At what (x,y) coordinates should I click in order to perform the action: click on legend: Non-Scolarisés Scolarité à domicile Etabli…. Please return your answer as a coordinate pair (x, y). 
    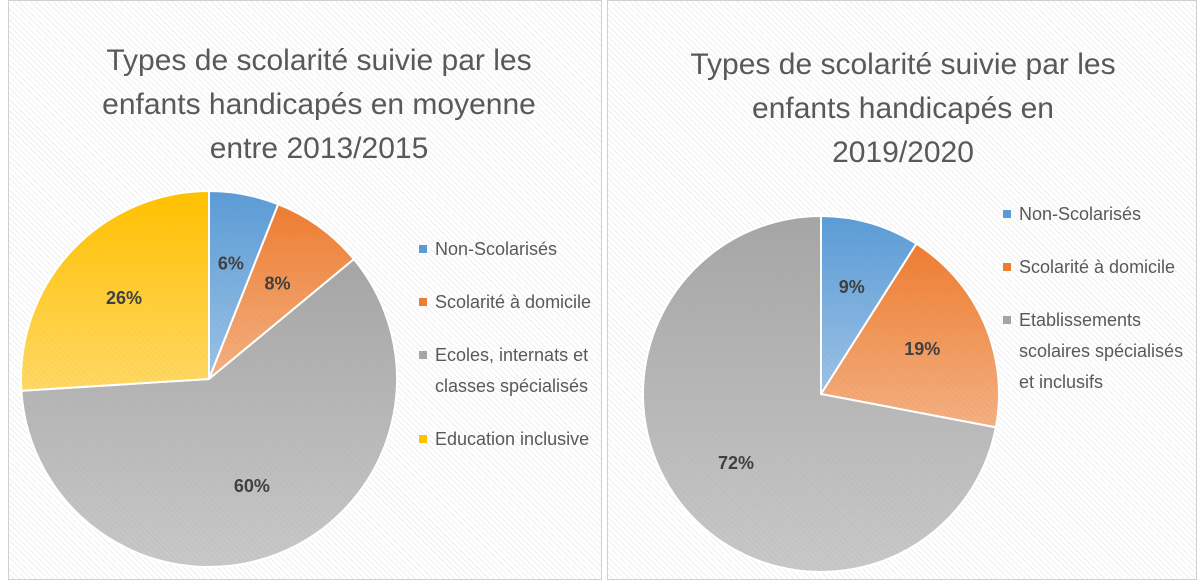
    Looking at the image, I should click on (1095, 309).